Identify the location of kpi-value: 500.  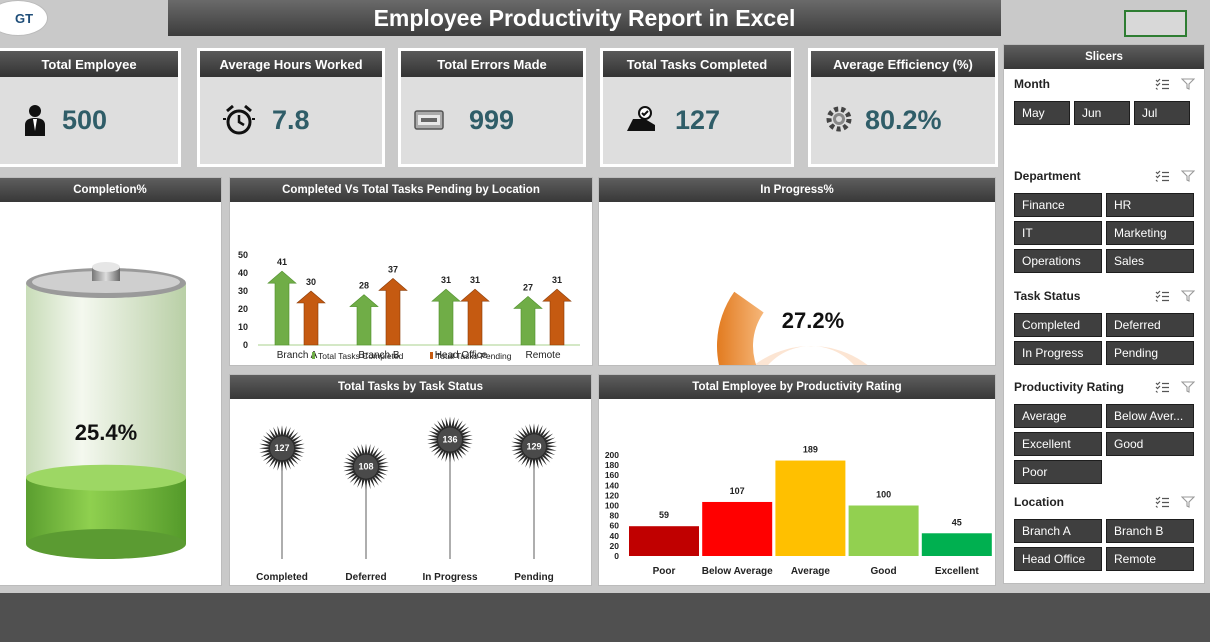
(85, 120).